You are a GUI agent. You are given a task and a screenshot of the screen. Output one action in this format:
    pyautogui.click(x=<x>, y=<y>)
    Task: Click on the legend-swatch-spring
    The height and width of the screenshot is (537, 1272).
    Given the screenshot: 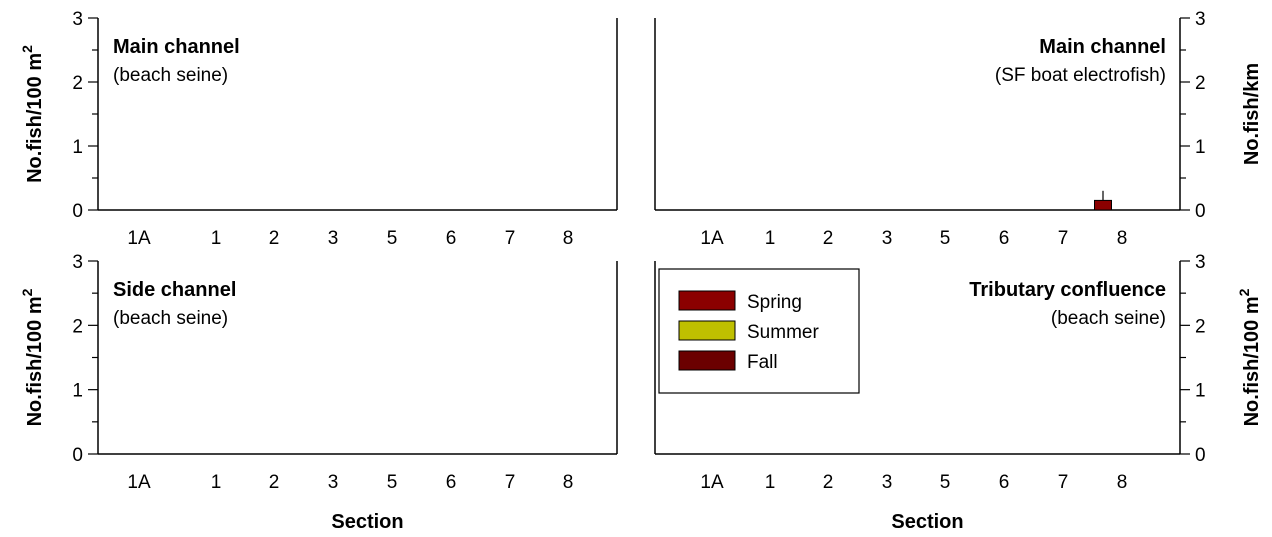 What is the action you would take?
    pyautogui.click(x=707, y=300)
    